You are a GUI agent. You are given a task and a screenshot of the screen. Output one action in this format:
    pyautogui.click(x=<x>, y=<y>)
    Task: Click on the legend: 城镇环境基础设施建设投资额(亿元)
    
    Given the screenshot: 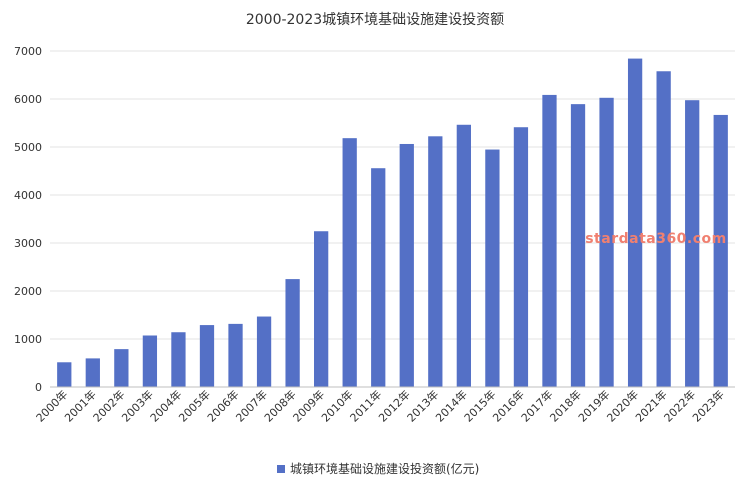 What is the action you would take?
    pyautogui.click(x=378, y=468)
    